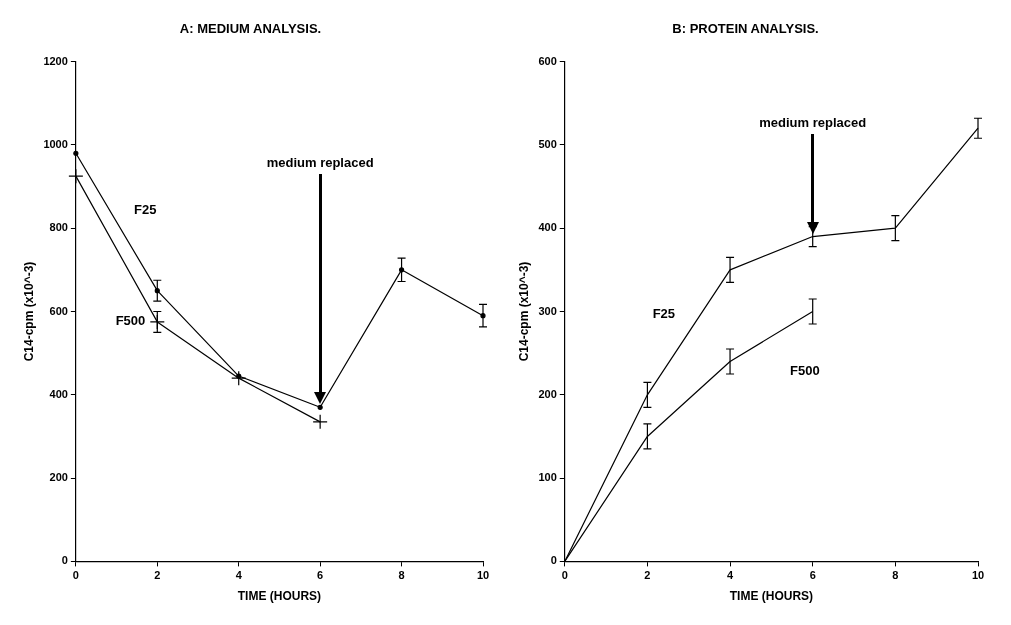 The height and width of the screenshot is (625, 1011). I want to click on y-tick-label: 100, so click(547, 477).